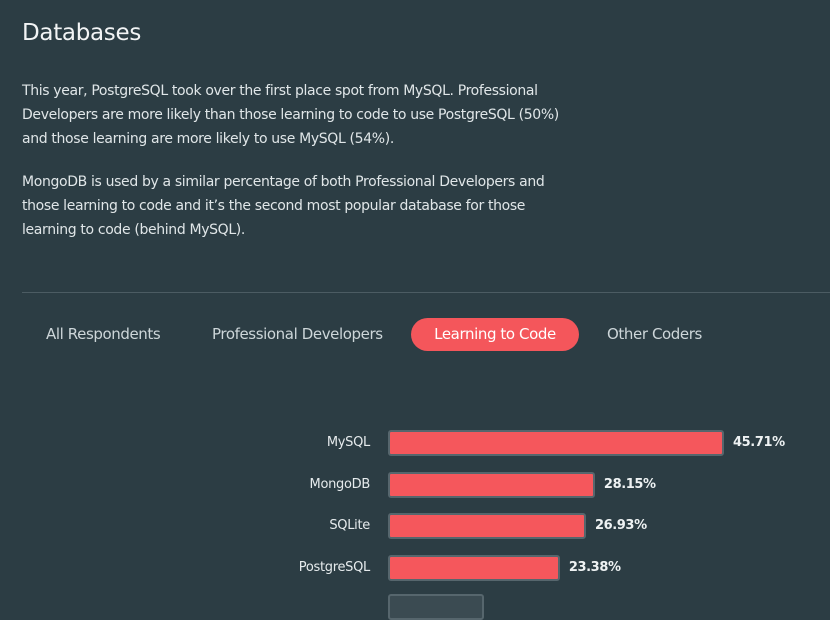 This screenshot has height=620, width=830. Describe the element at coordinates (340, 484) in the screenshot. I see `bar-label: MongoDB` at that location.